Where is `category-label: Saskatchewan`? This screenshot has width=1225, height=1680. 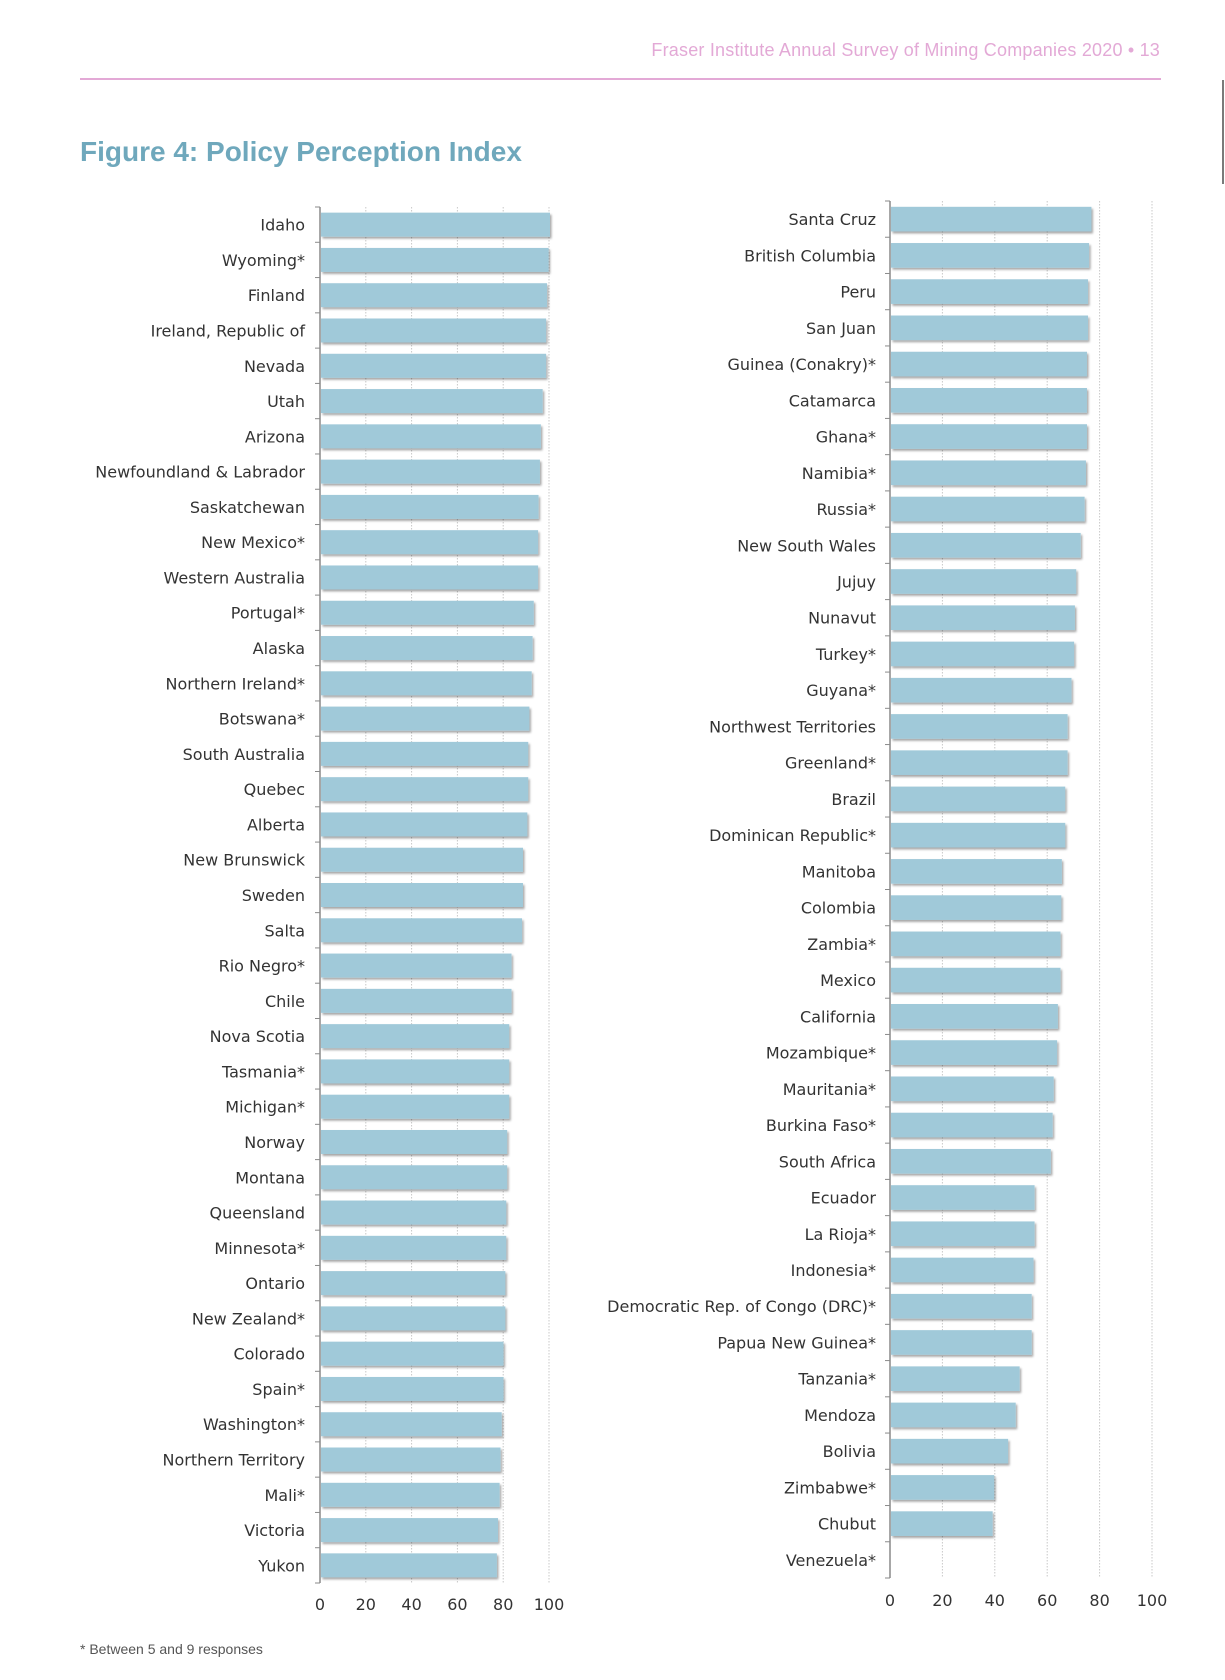
category-label: Saskatchewan is located at coordinates (247, 507).